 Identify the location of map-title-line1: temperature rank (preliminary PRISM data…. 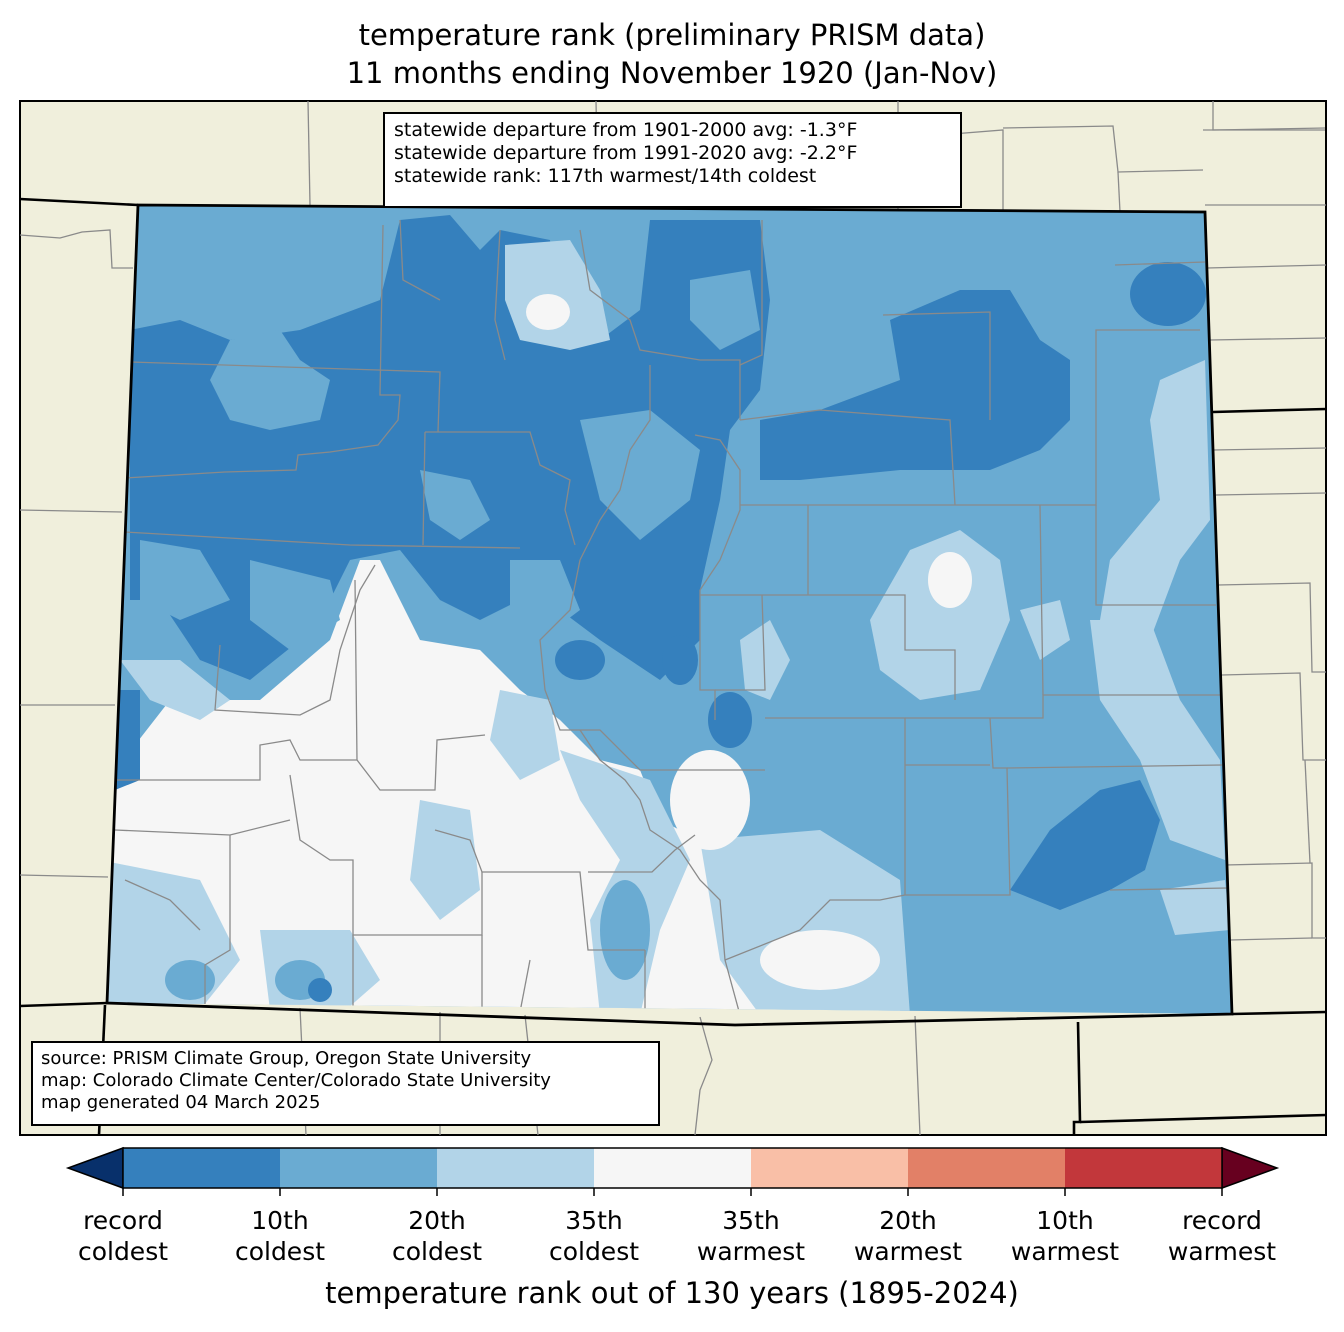
(672, 35).